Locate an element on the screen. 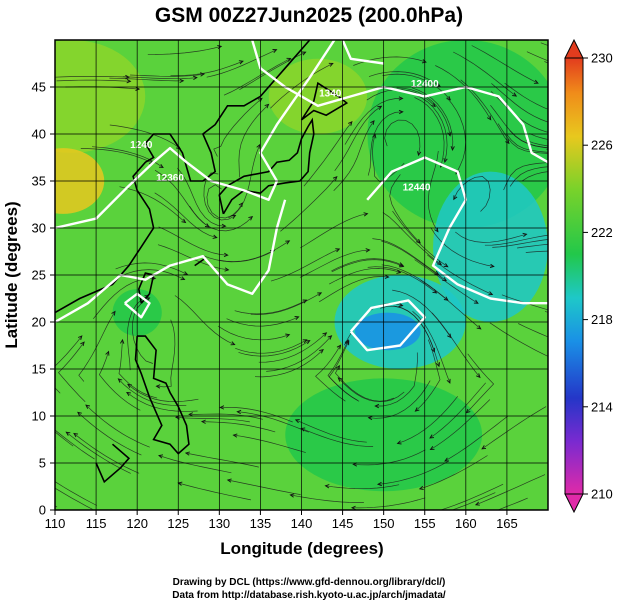  colorbar-tick-label: 214 is located at coordinates (602, 406).